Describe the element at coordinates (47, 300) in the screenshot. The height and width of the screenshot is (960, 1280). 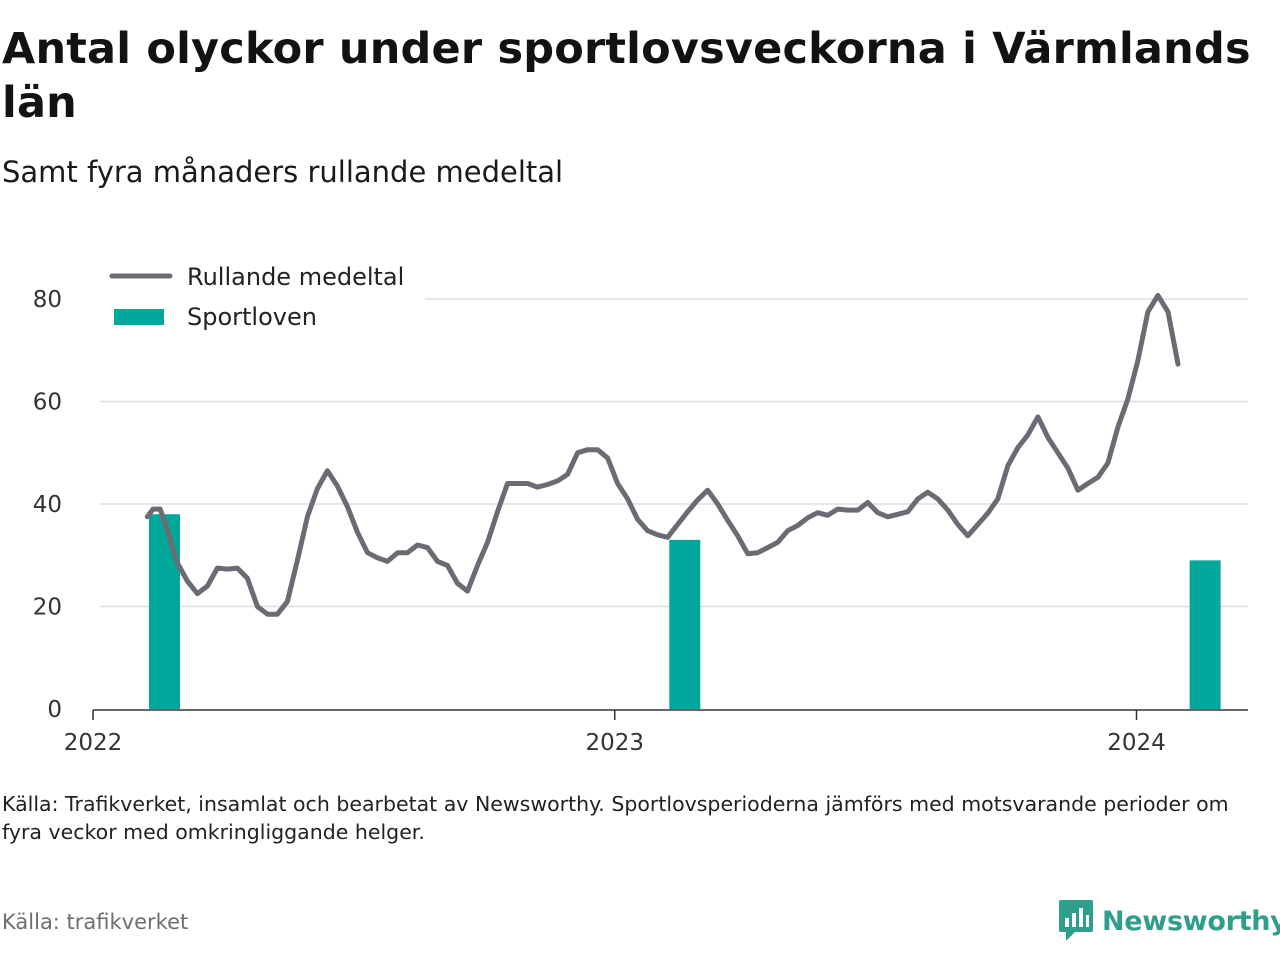
I see `y-tick-label-80: 80` at that location.